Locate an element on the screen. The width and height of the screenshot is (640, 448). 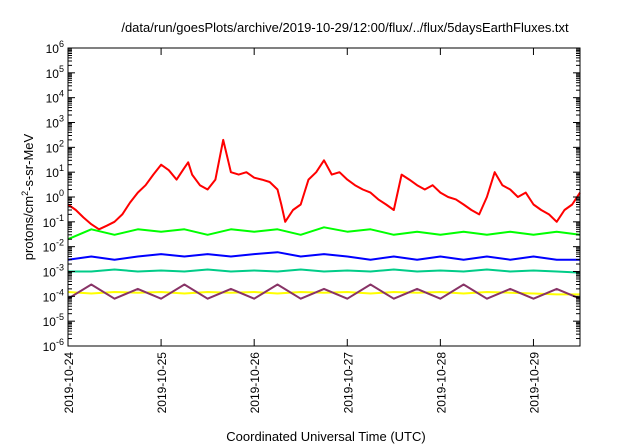
y-tick-label: 10⁻⁶ is located at coordinates (53, 345).